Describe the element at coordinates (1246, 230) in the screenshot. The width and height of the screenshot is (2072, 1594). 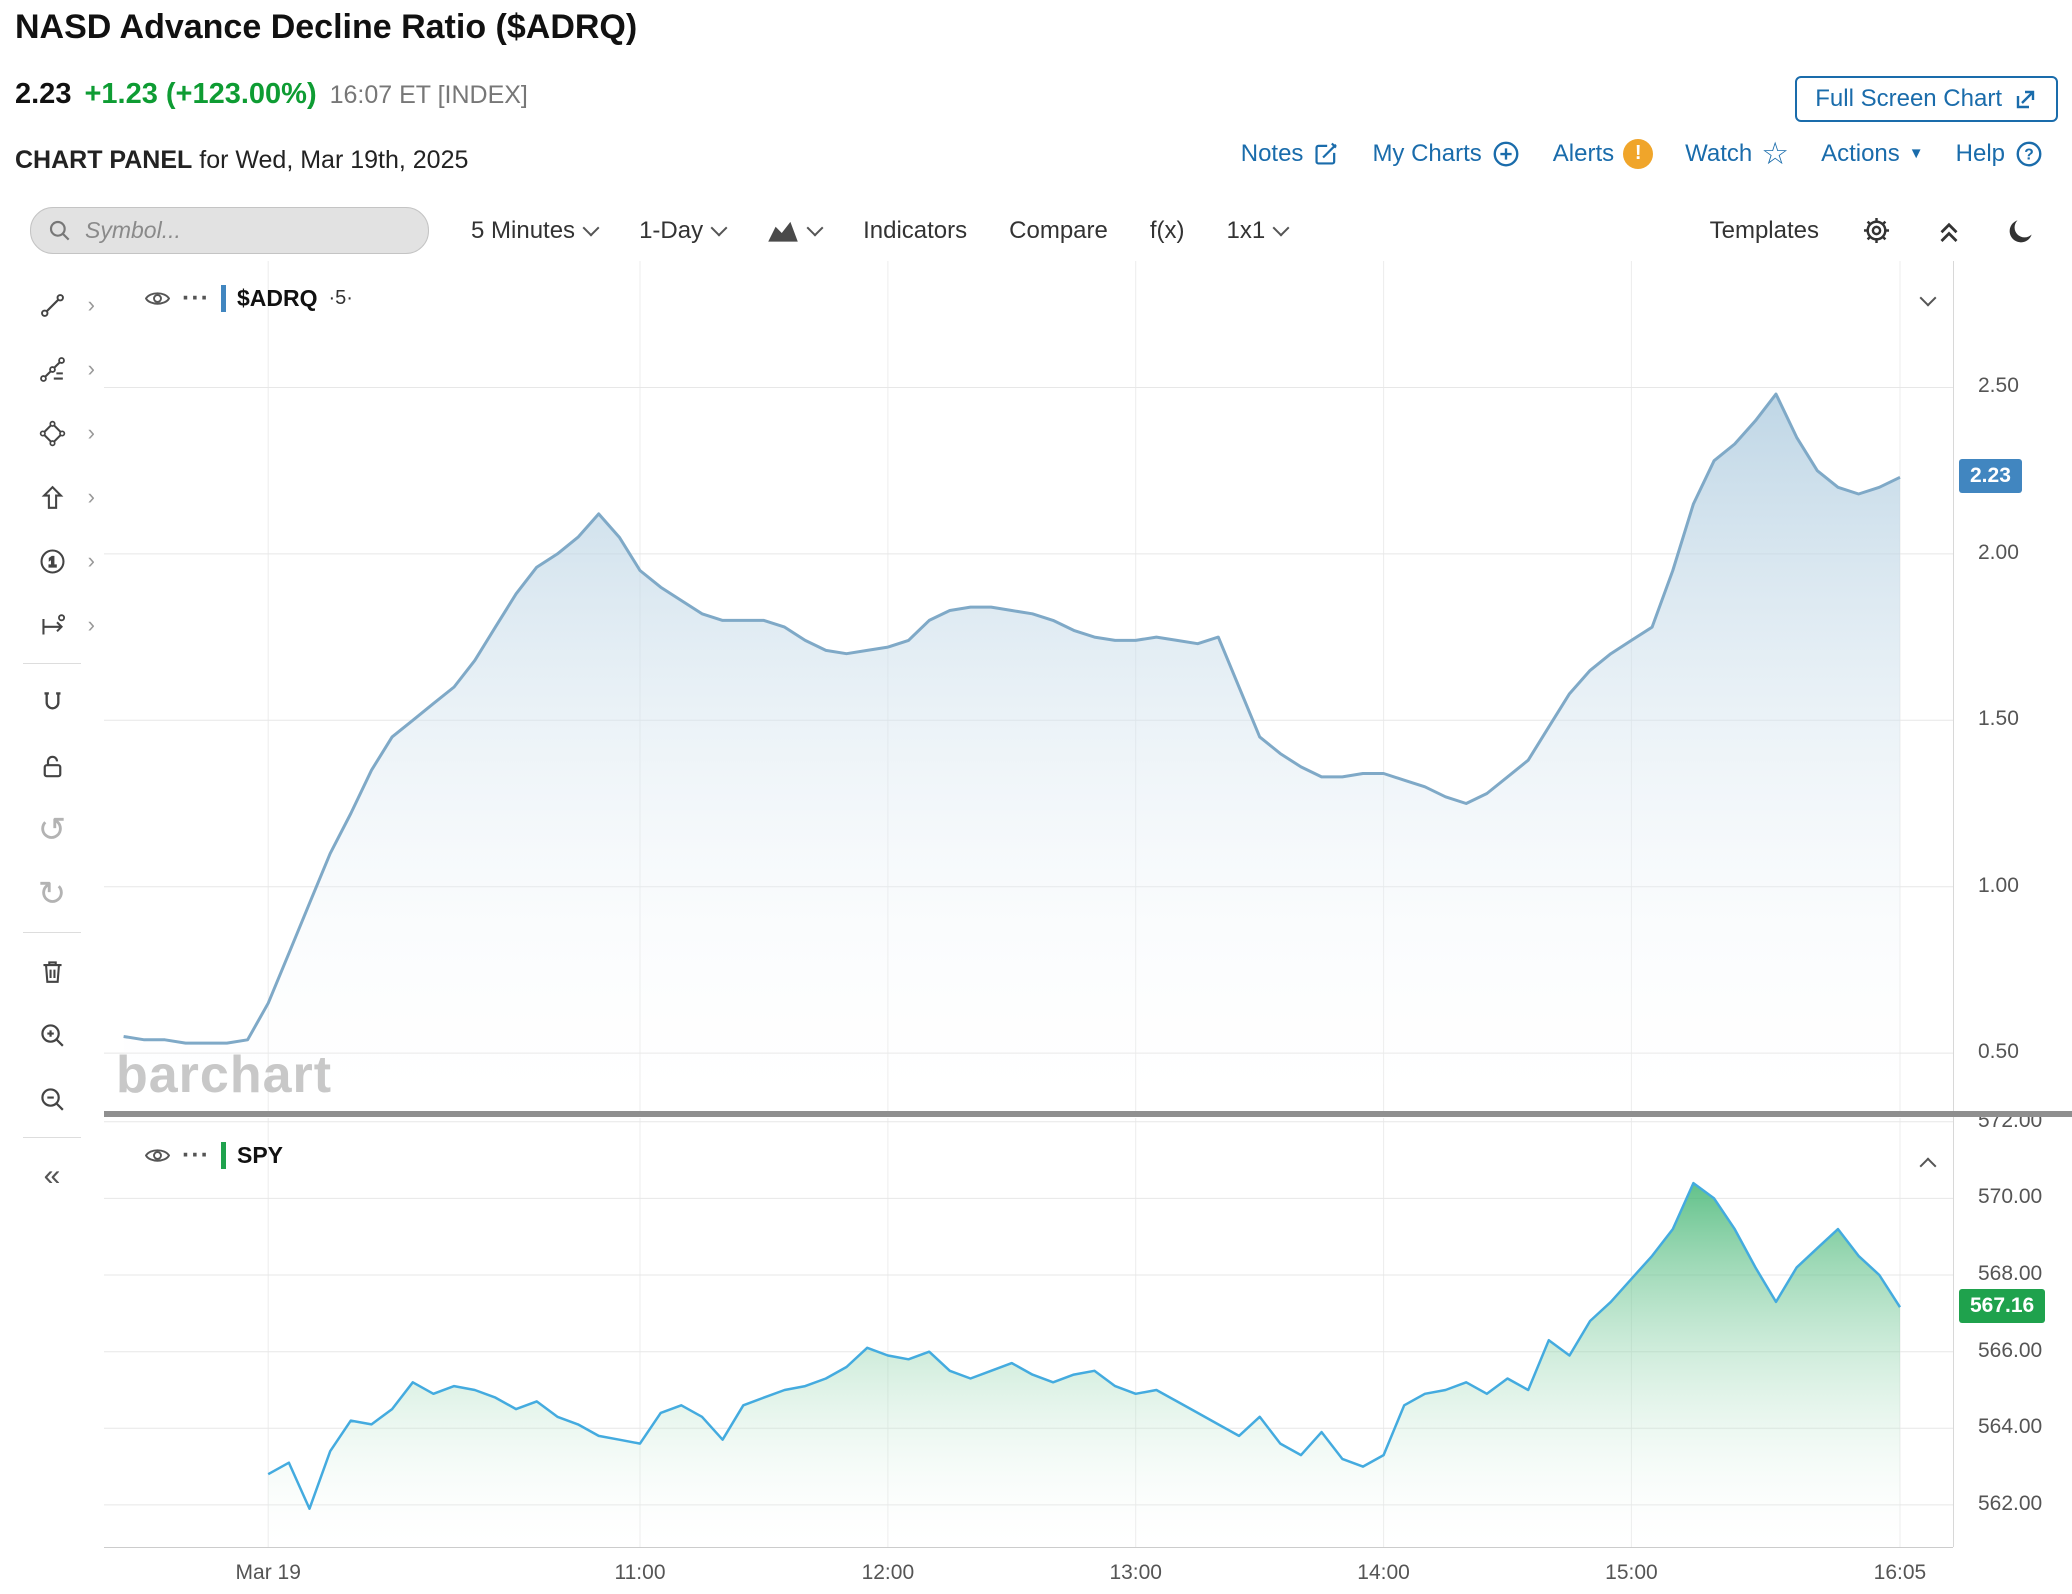
I see `grid-layout-value: 1x1` at that location.